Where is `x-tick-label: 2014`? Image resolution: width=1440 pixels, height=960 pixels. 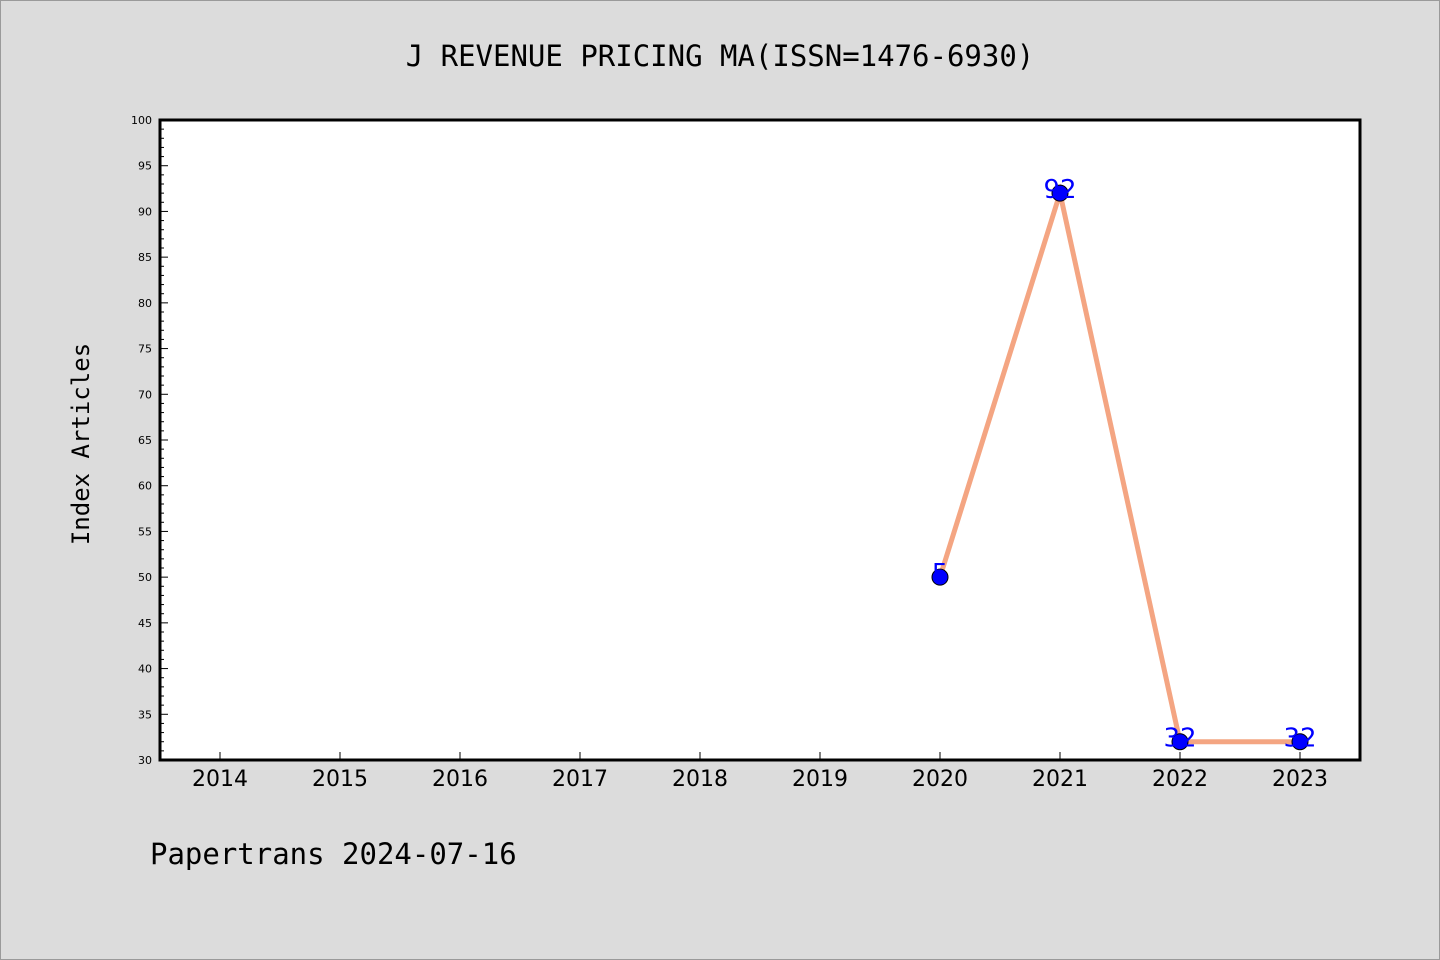 x-tick-label: 2014 is located at coordinates (220, 779).